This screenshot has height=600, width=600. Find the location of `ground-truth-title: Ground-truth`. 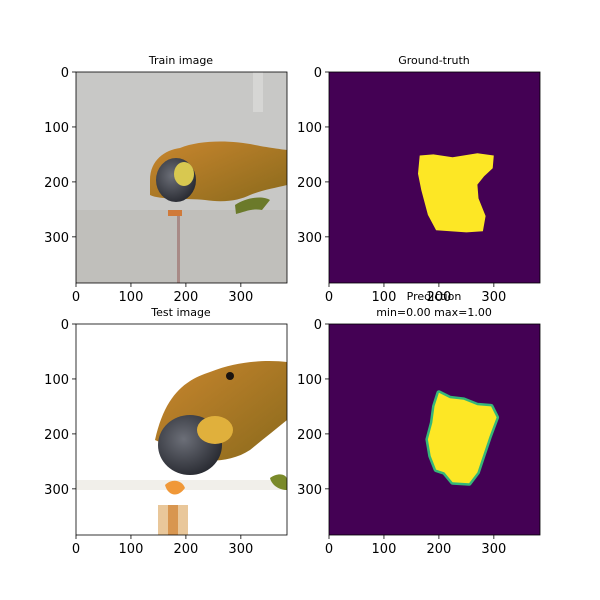

ground-truth-title: Ground-truth is located at coordinates (434, 60).